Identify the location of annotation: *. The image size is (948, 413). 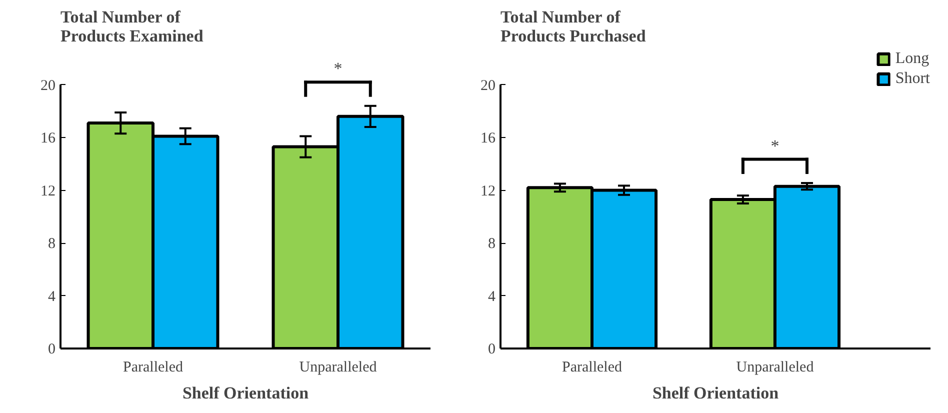
(775, 146).